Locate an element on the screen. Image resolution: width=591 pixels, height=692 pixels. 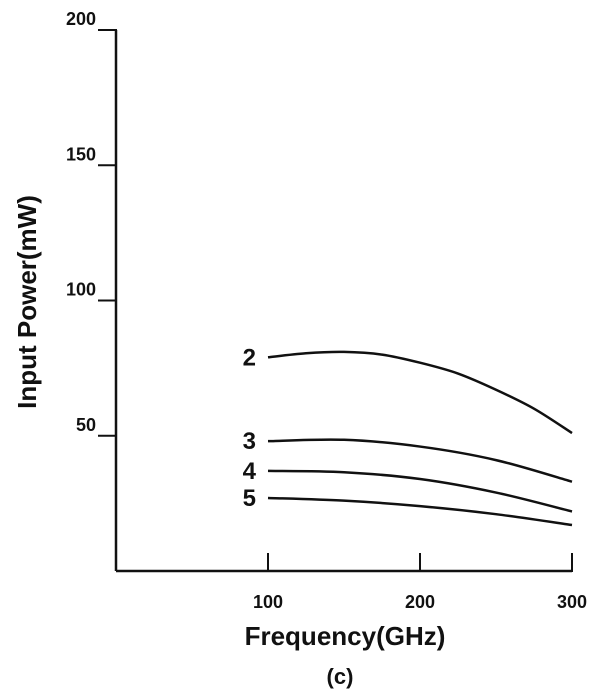
y-tick-label: 50 is located at coordinates (86, 425).